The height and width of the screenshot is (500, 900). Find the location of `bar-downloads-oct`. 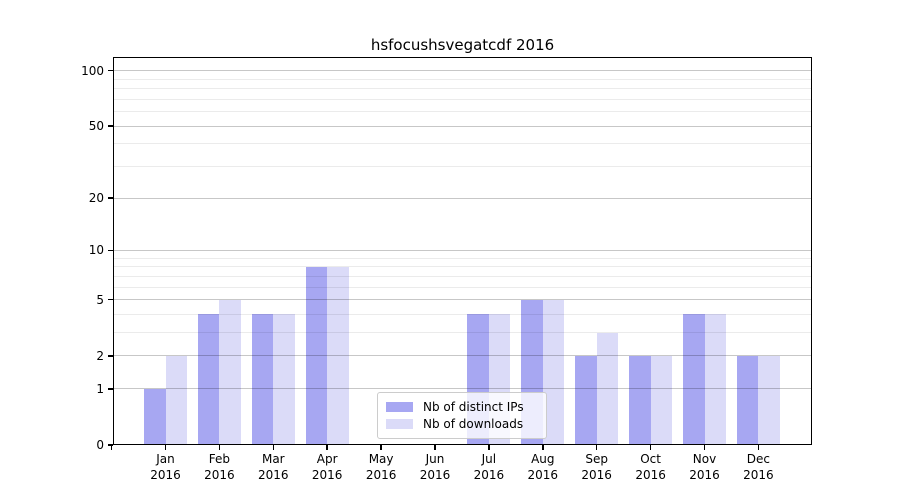

bar-downloads-oct is located at coordinates (661, 400).